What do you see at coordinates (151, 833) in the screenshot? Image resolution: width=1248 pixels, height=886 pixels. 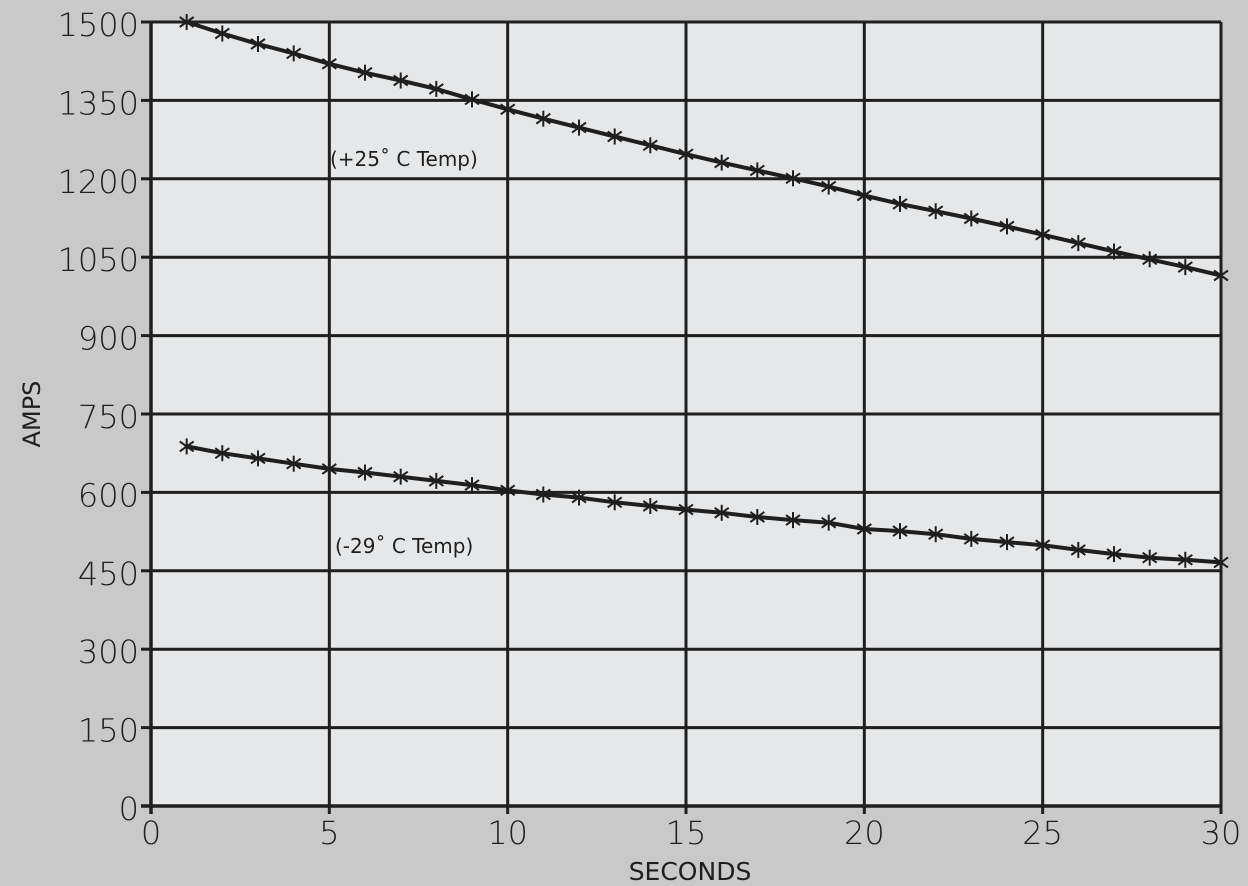 I see `x-tick-label: 0` at bounding box center [151, 833].